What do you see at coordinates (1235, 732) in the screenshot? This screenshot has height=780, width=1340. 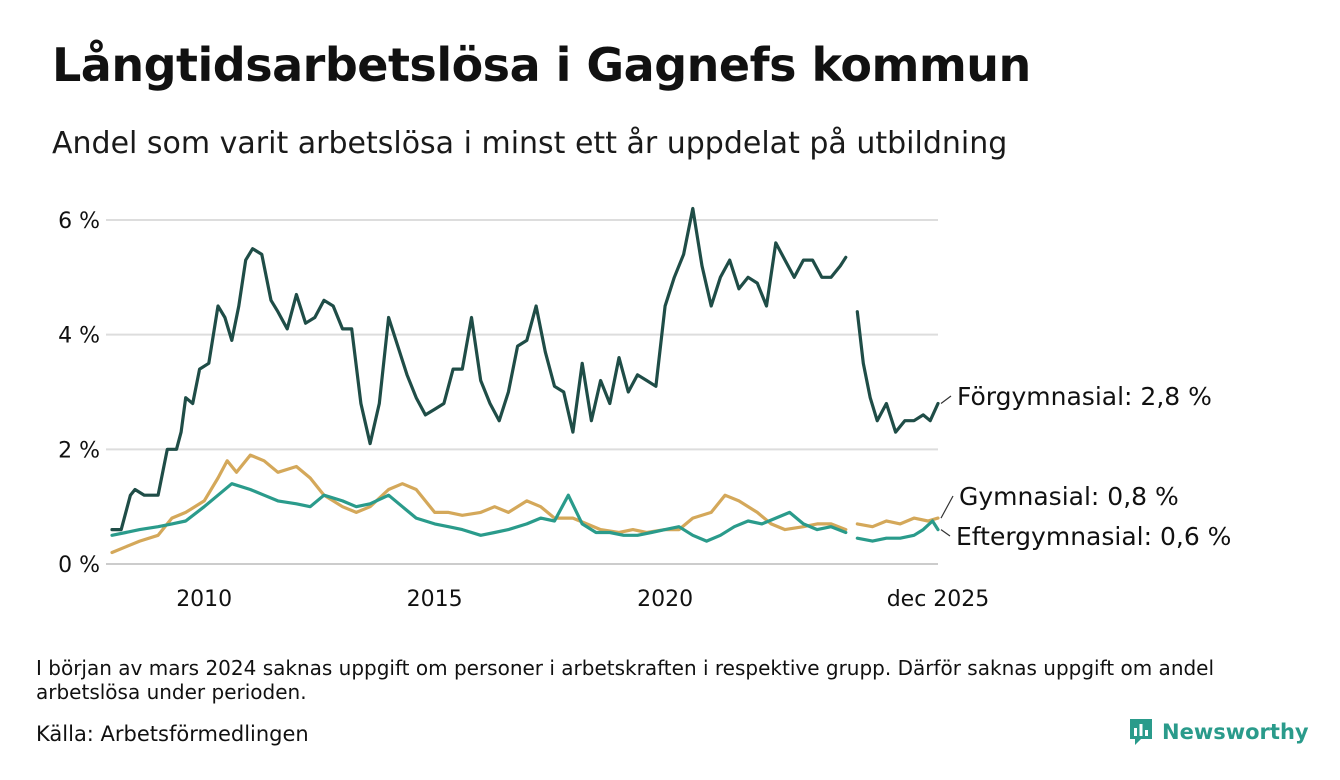 I see `brand-name: Newsworthy` at bounding box center [1235, 732].